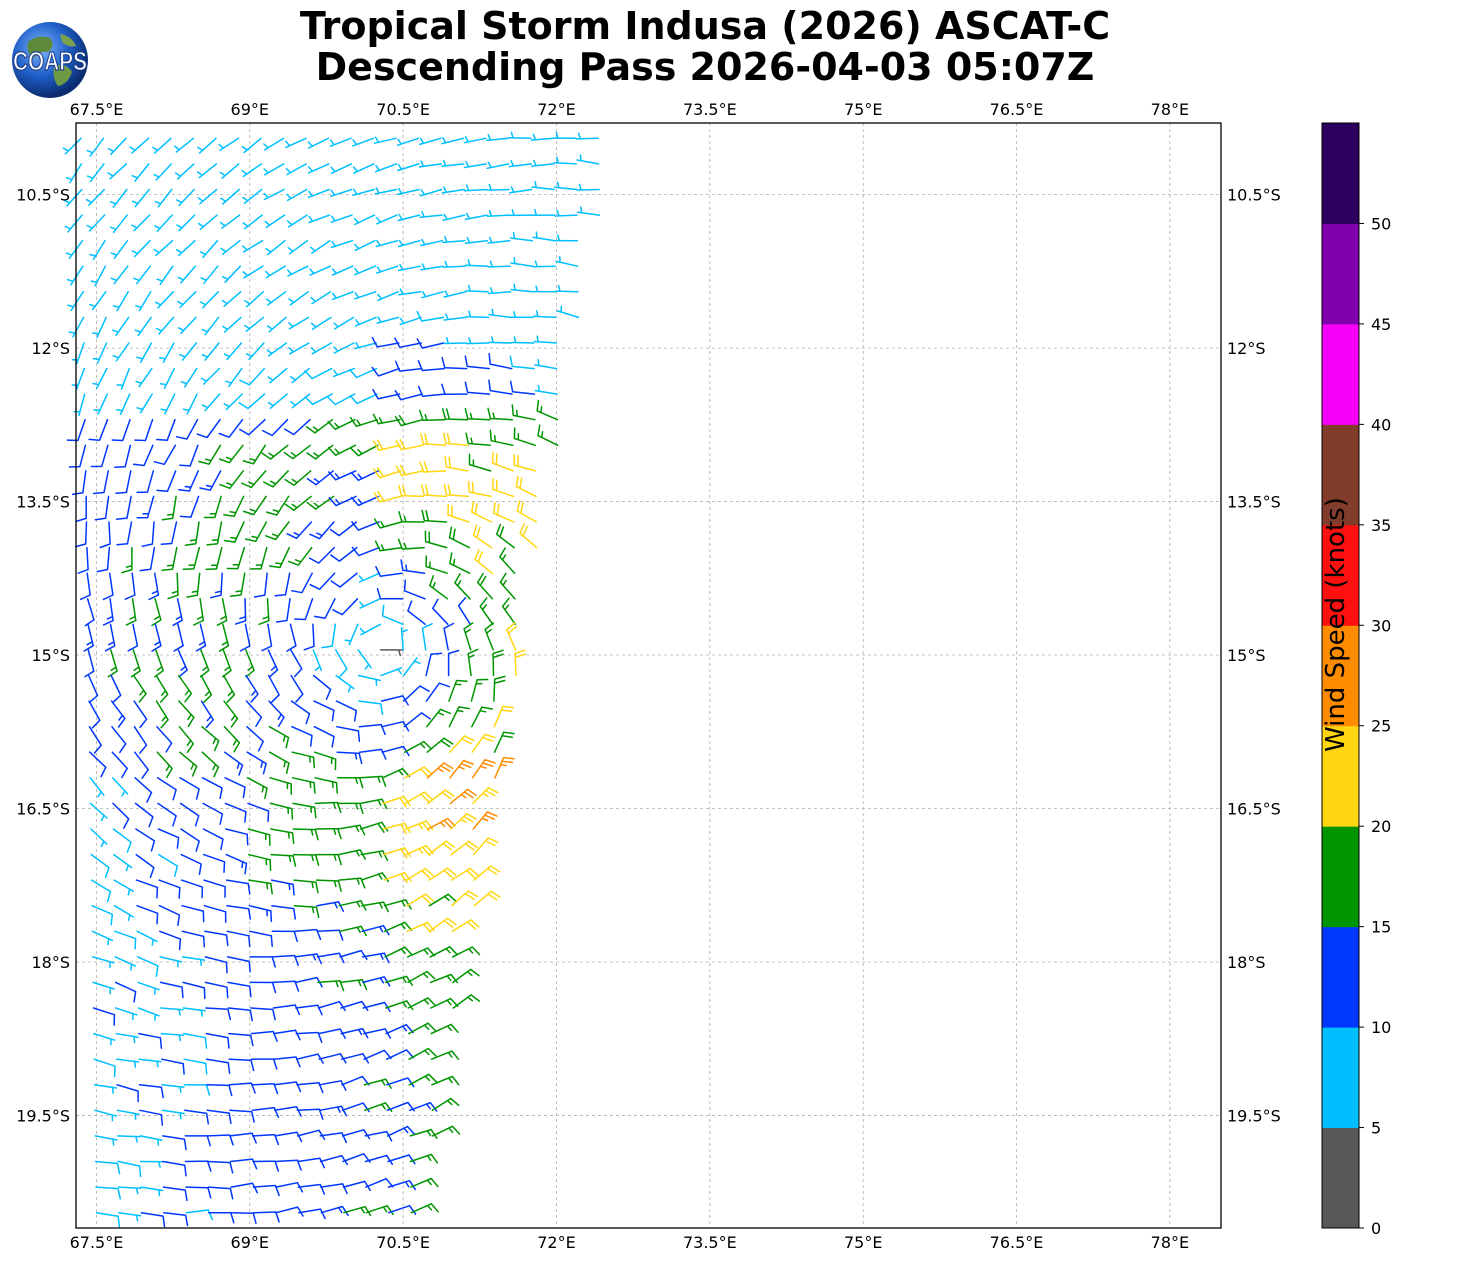  What do you see at coordinates (1381, 1027) in the screenshot?
I see `colorbar-tick-label: 10` at bounding box center [1381, 1027].